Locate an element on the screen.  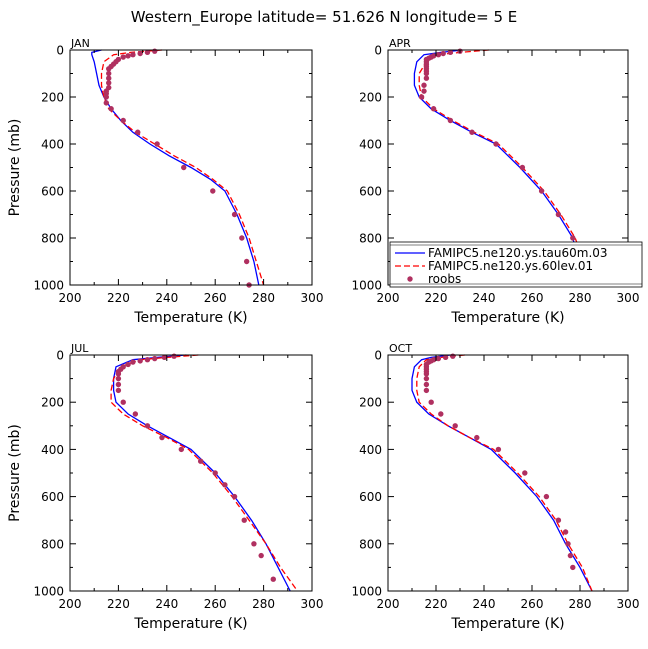
legend-label: FAMIPC5.ne120.ys.tau60m.03 is located at coordinates (518, 253).